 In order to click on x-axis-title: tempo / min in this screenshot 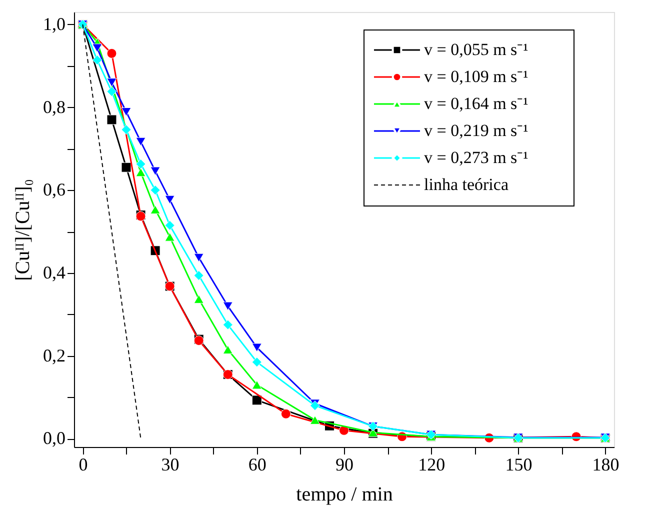, I will do `click(344, 495)`.